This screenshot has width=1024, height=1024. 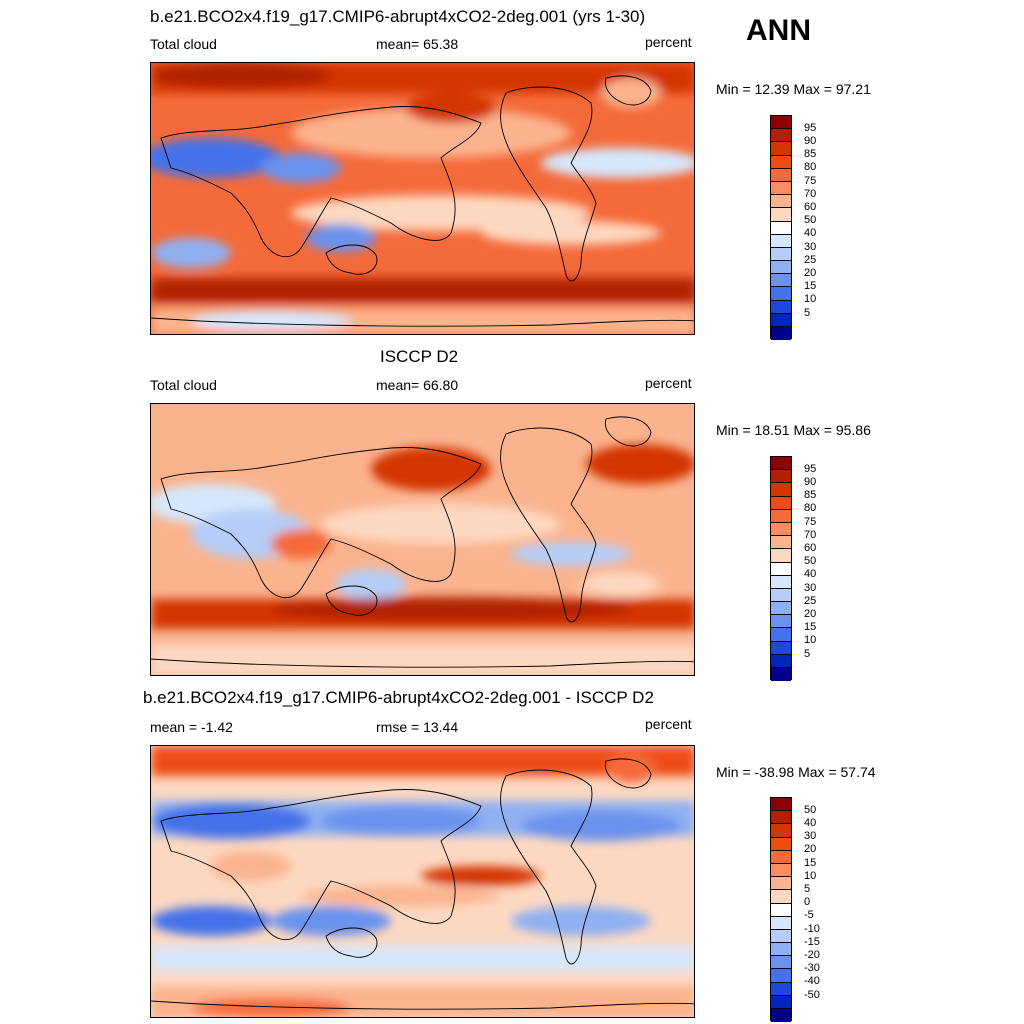 I want to click on colorbar-tick-label: -15, so click(x=812, y=941).